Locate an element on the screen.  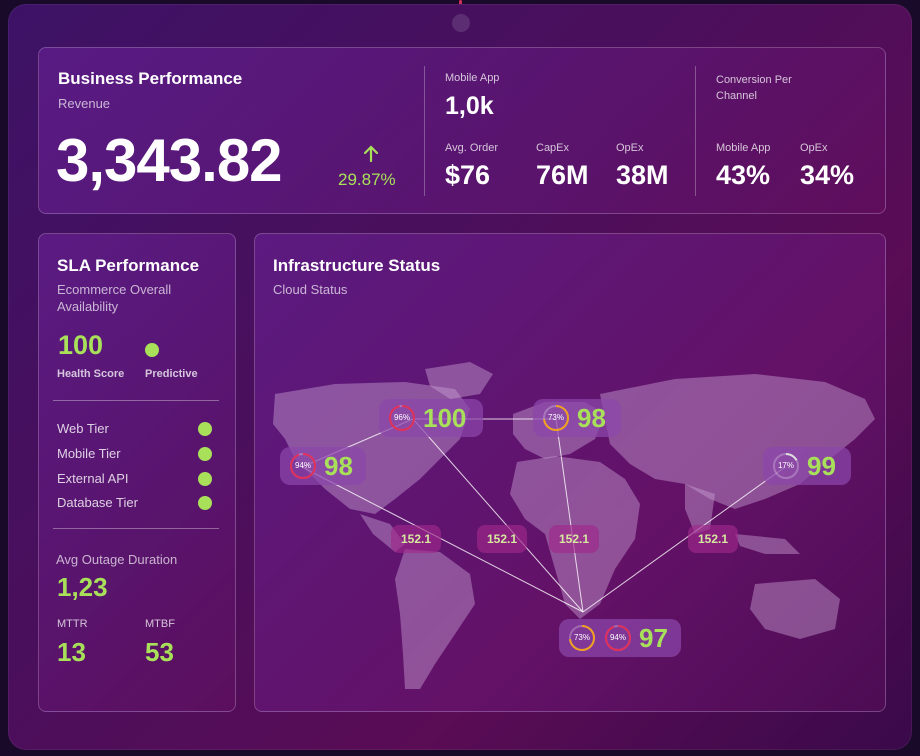
mobile-app-label: Mobile App is located at coordinates (472, 78).